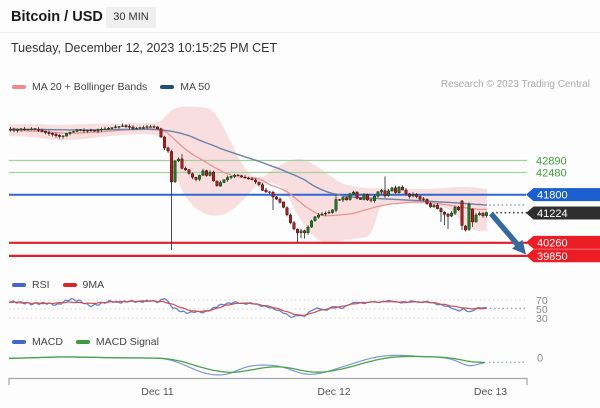 This screenshot has width=600, height=408. I want to click on svg-text: 42890, so click(551, 162).